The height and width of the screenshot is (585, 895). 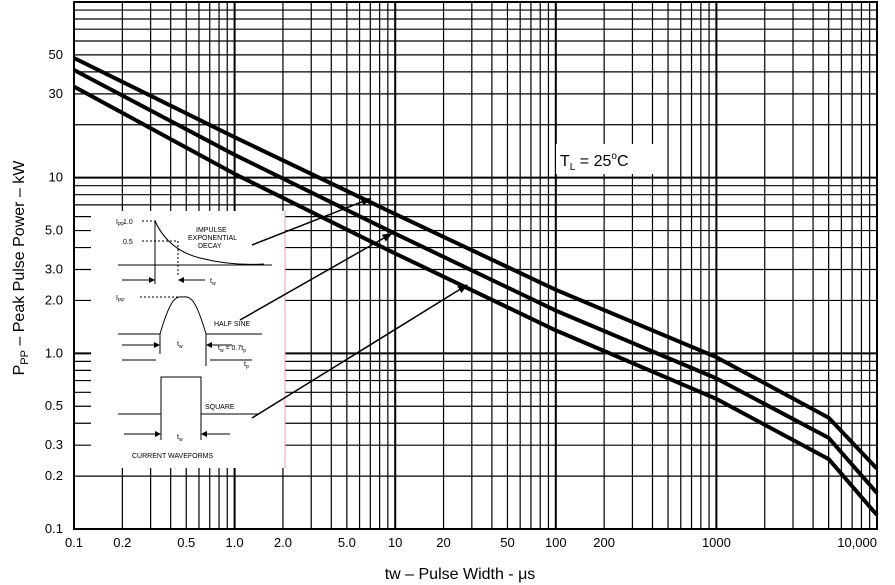 What do you see at coordinates (395, 542) in the screenshot?
I see `x-tick-label: 10` at bounding box center [395, 542].